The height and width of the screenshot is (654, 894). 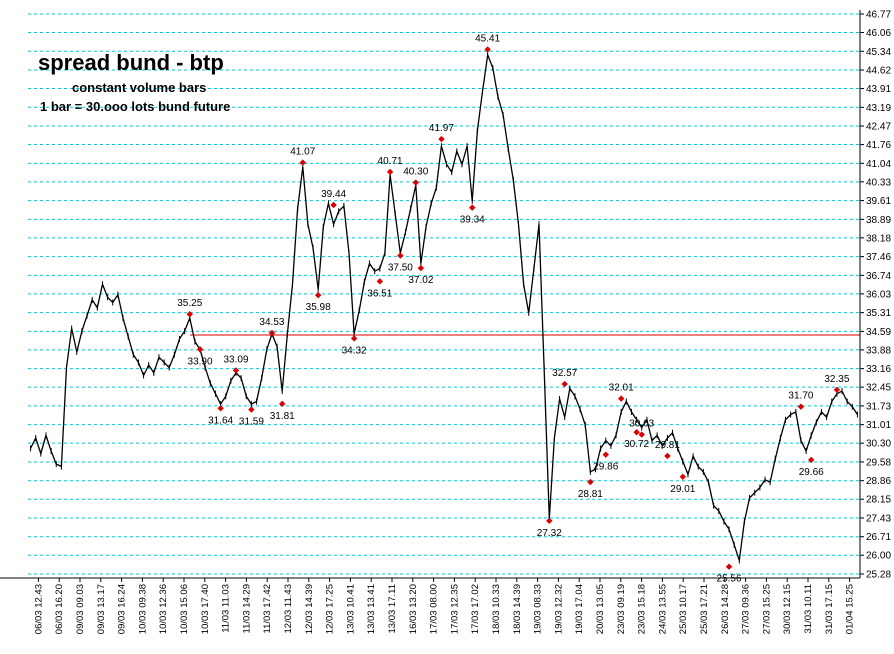 I want to click on y-tick-label: 41.04, so click(x=878, y=164).